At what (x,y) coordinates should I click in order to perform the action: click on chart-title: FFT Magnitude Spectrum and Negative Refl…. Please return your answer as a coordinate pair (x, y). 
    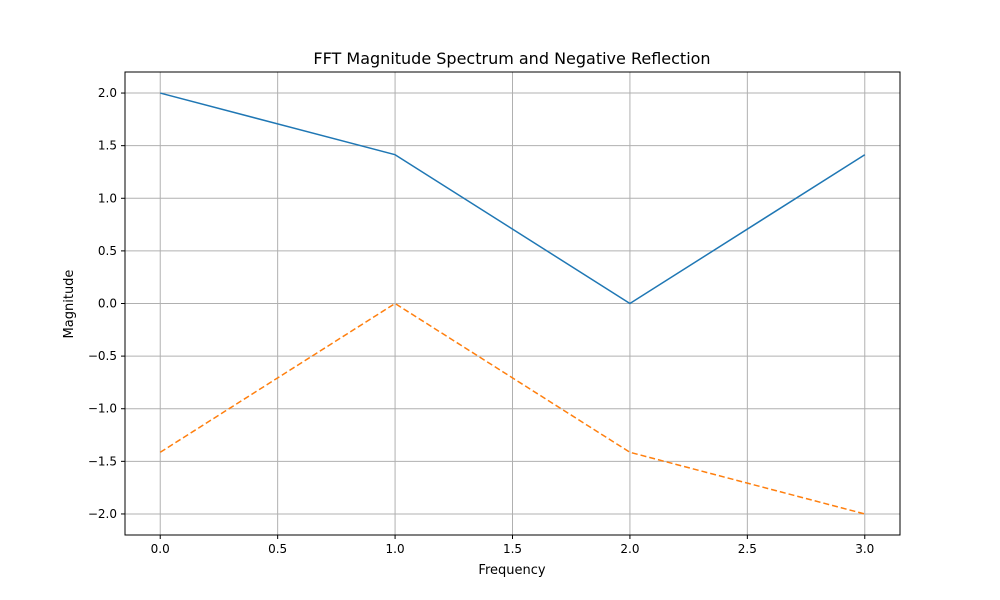
    Looking at the image, I should click on (511, 58).